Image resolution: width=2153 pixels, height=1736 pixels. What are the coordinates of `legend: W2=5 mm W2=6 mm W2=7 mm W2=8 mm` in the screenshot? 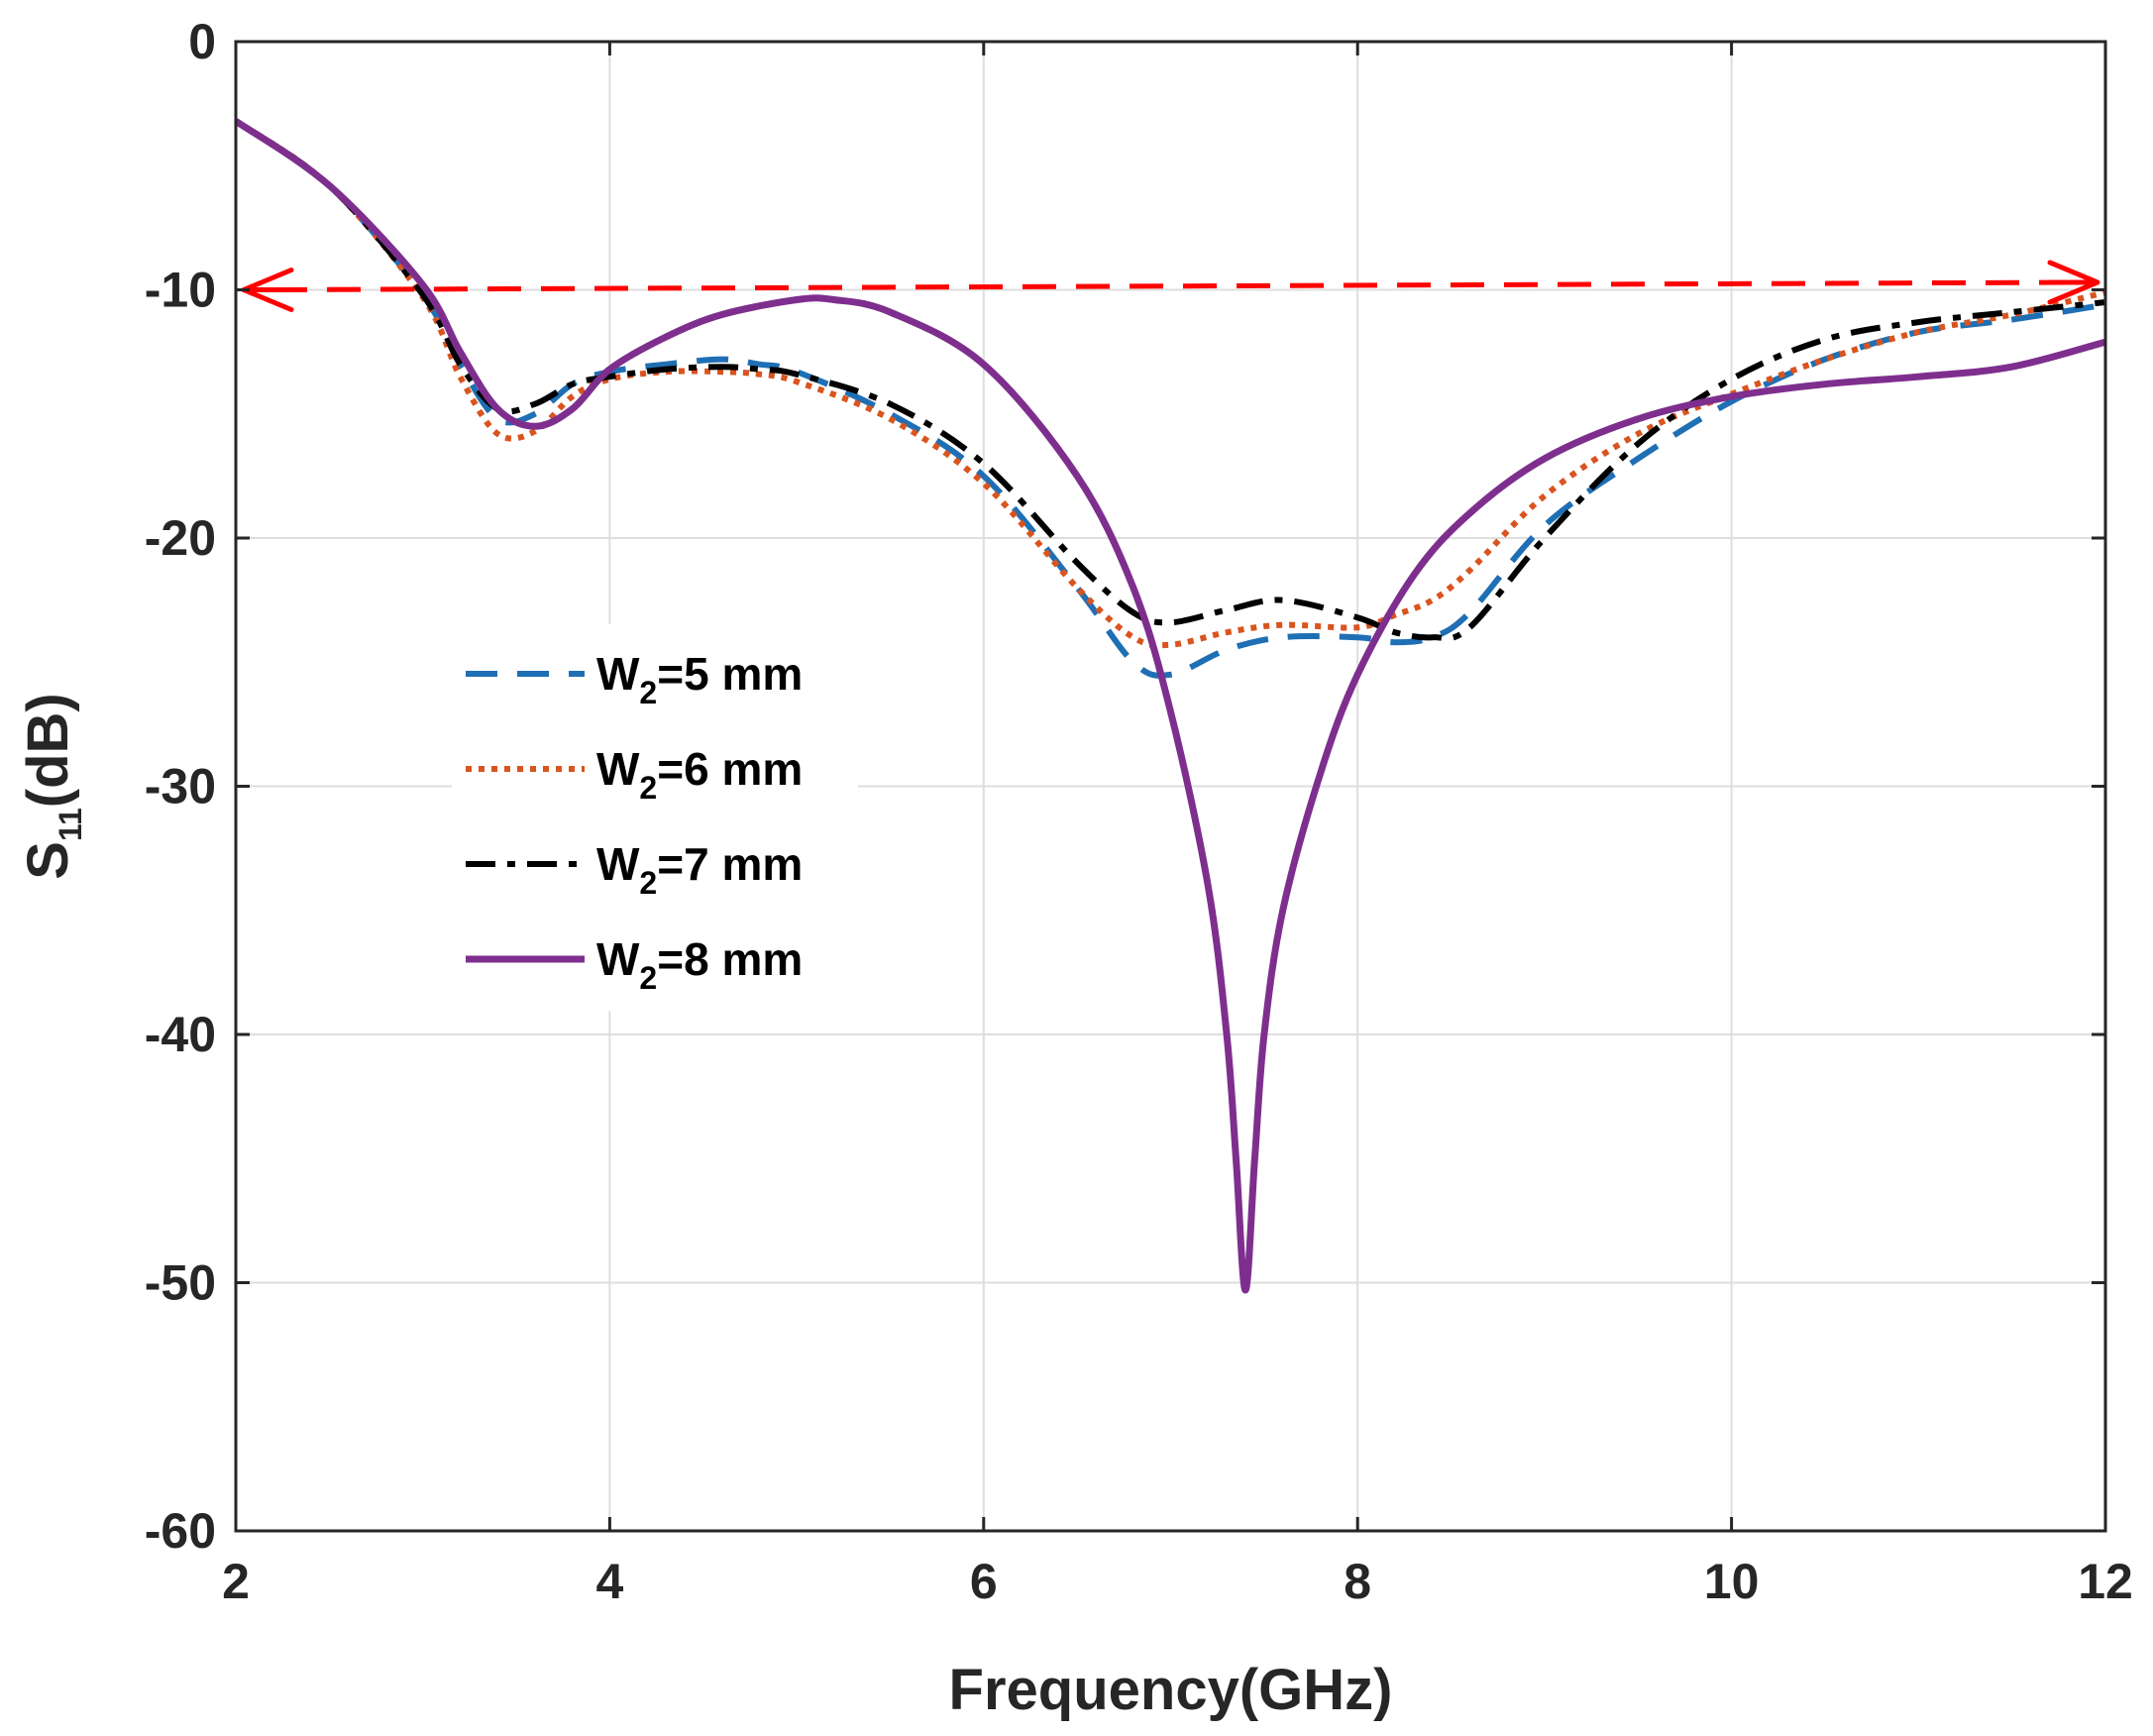 It's located at (655, 817).